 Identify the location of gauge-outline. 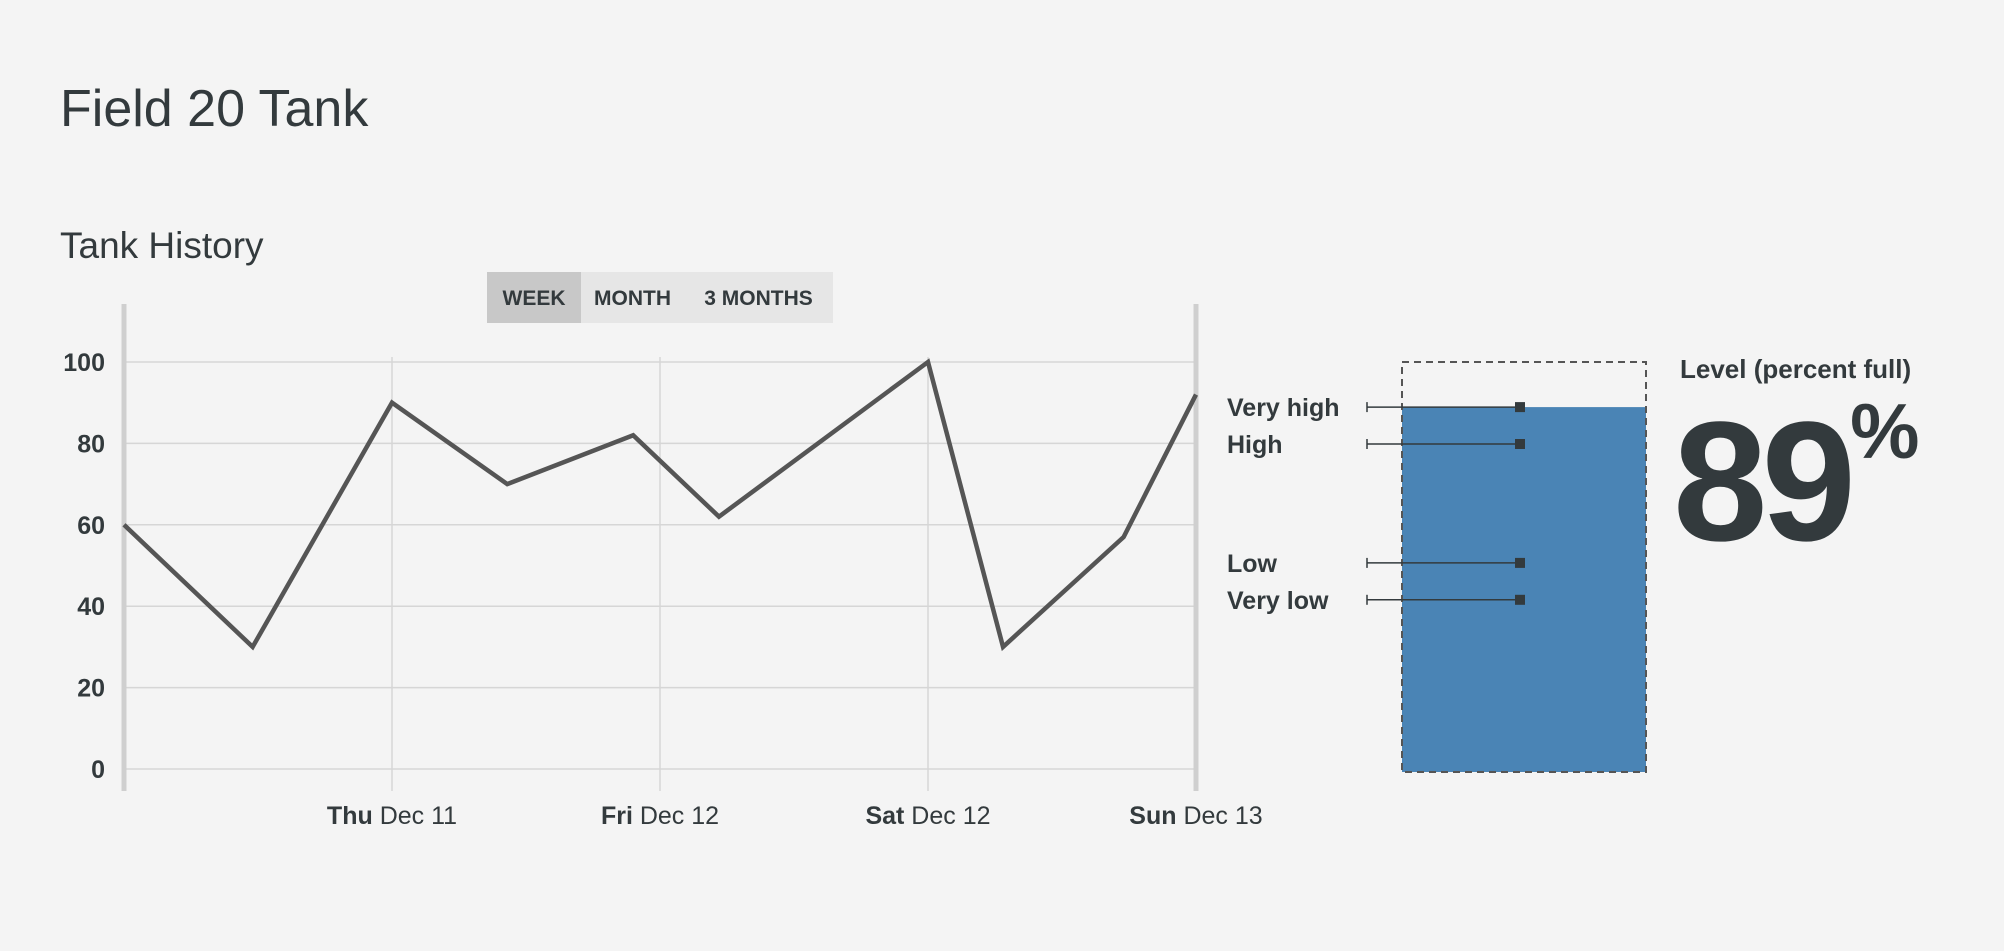
(1524, 567).